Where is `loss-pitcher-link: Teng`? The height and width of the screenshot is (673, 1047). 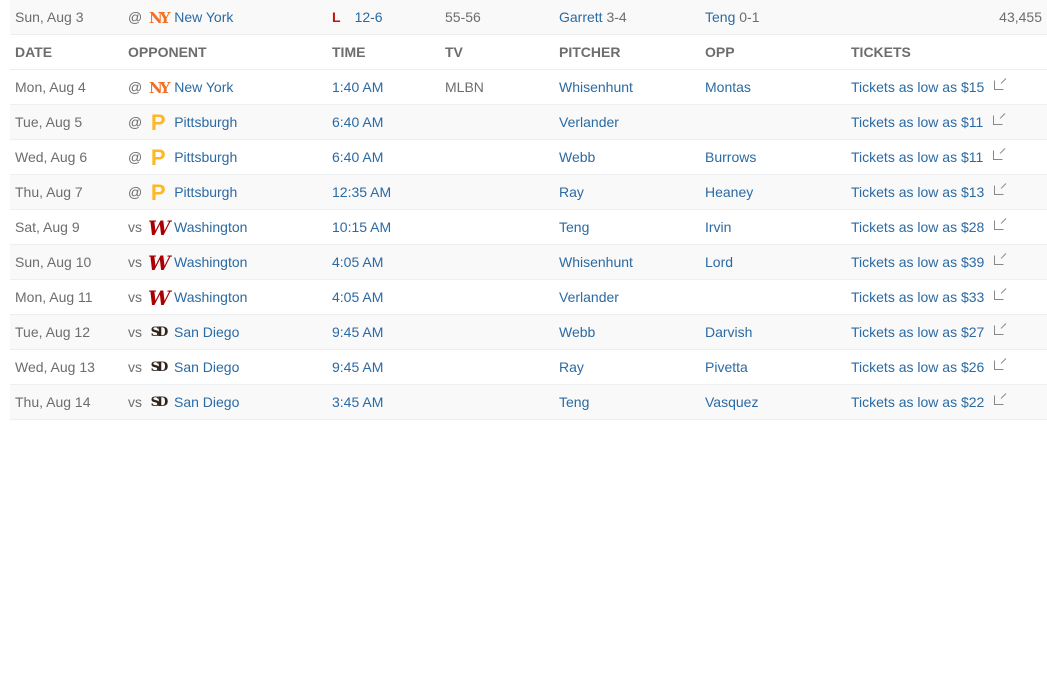
loss-pitcher-link: Teng is located at coordinates (720, 17).